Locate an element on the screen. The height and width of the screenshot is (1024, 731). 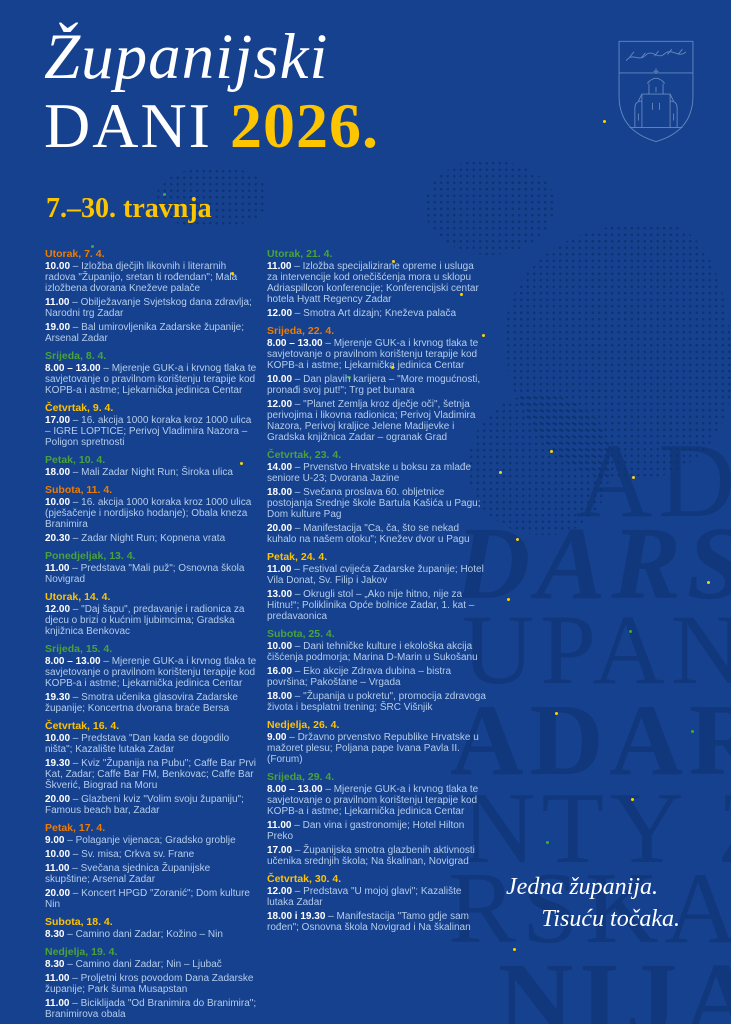
day-heading: Srijeda, 22. 4. is located at coordinates (301, 331).